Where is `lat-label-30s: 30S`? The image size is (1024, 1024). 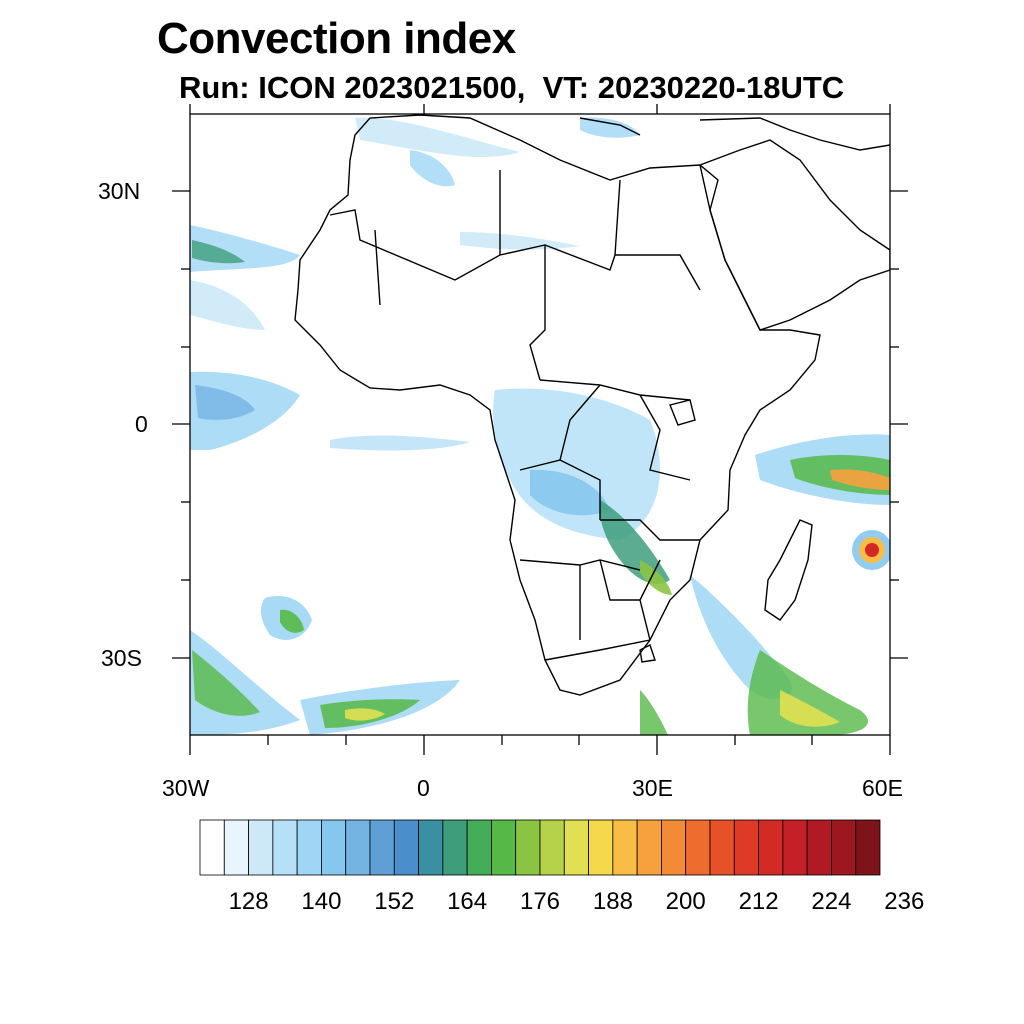
lat-label-30s: 30S is located at coordinates (121, 658).